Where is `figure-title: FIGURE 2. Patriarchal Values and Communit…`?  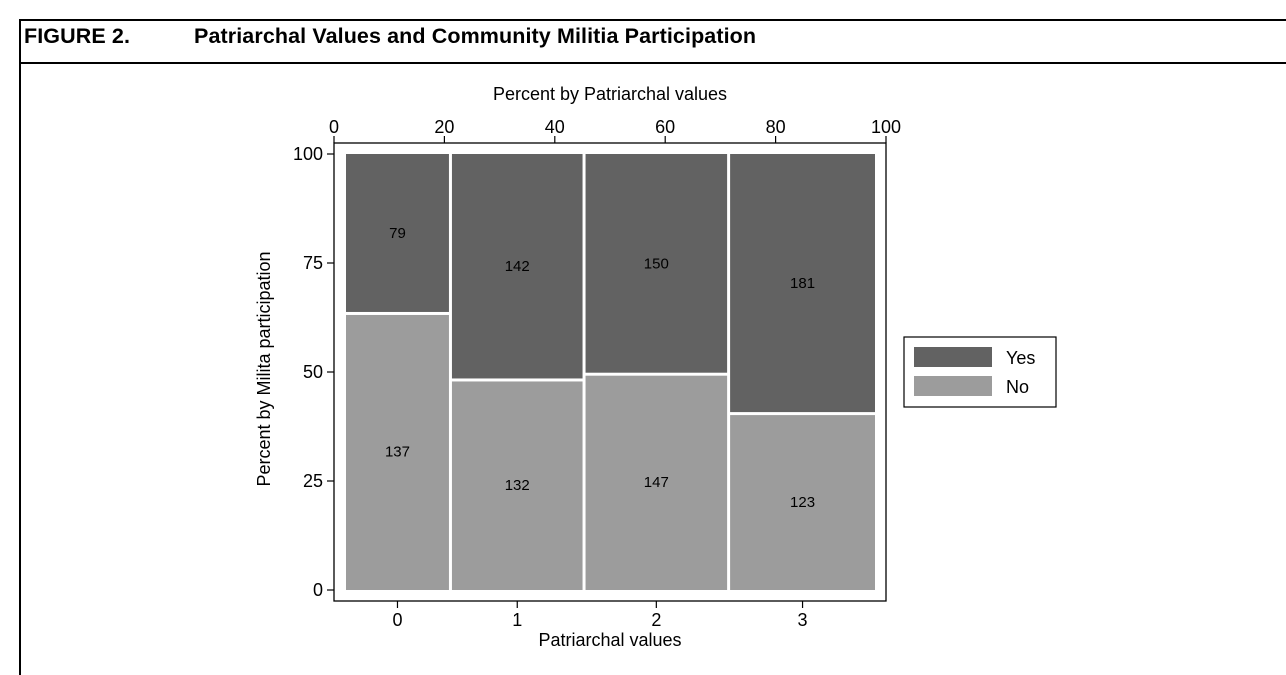 figure-title: FIGURE 2. Patriarchal Values and Communit… is located at coordinates (390, 36).